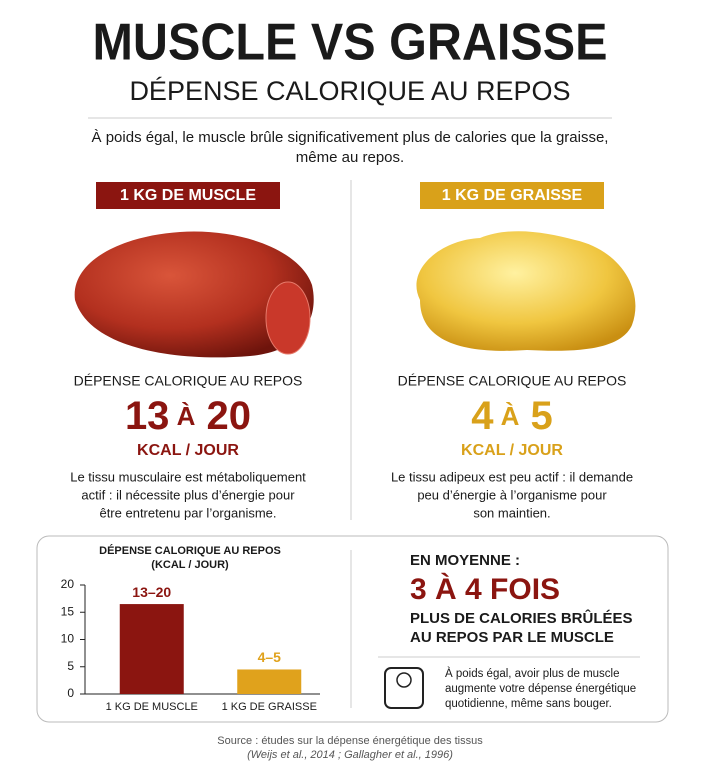 This screenshot has width=701, height=768. What do you see at coordinates (188, 476) in the screenshot?
I see `description: Le tissu musculaire est métaboliquement` at bounding box center [188, 476].